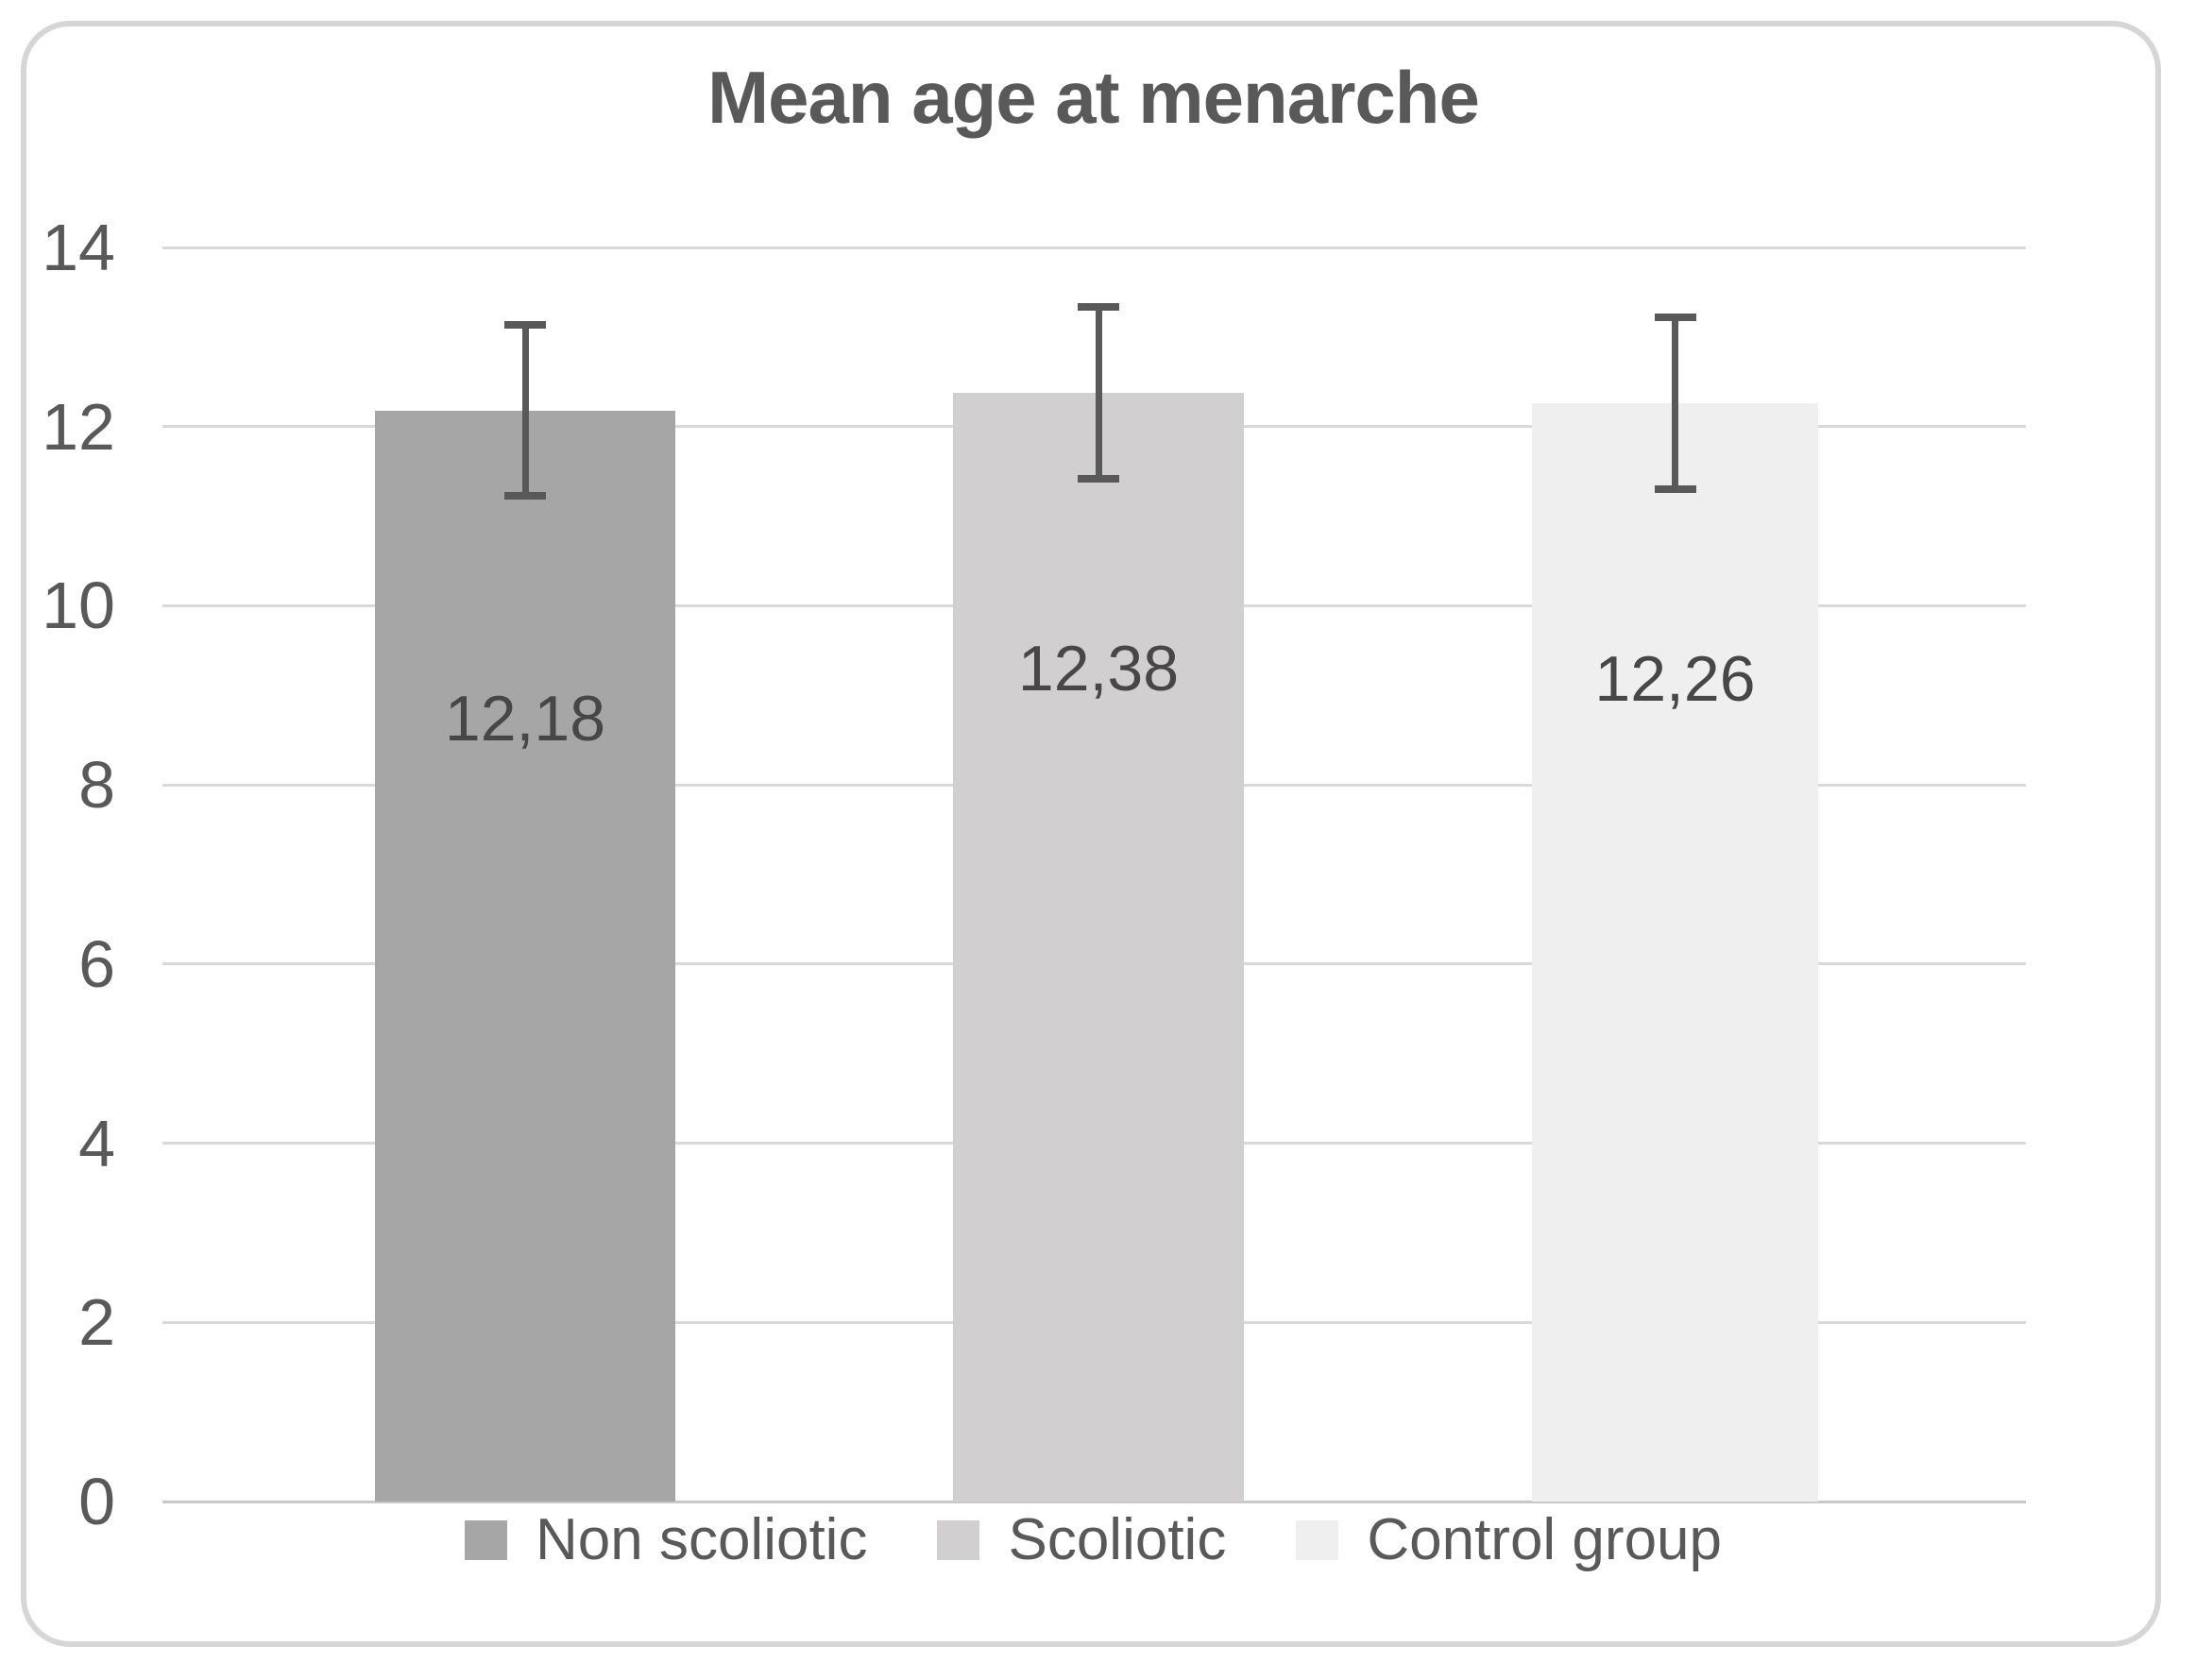  What do you see at coordinates (1094, 247) in the screenshot?
I see `gridline` at bounding box center [1094, 247].